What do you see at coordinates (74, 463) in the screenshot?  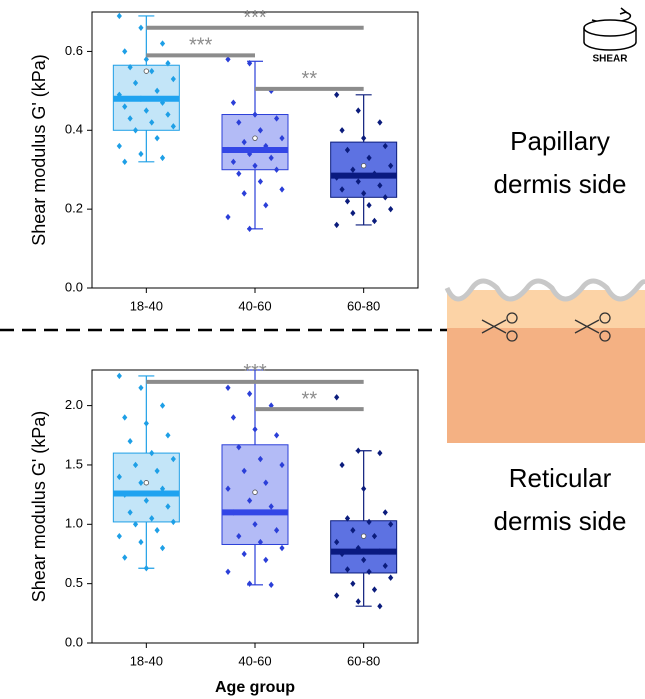 I see `y-tick-label: 1.5` at bounding box center [74, 463].